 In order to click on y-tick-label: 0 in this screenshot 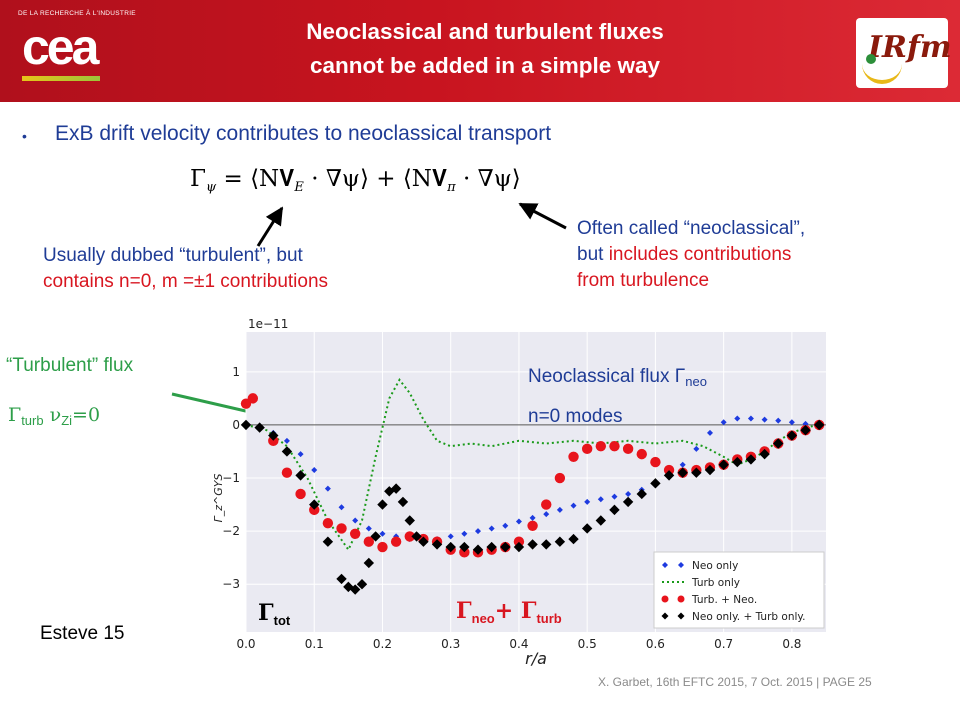, I will do `click(236, 425)`.